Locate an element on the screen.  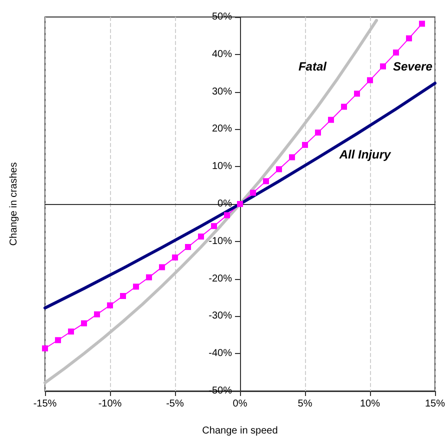
y-tick-label: -40% is located at coordinates (220, 354).